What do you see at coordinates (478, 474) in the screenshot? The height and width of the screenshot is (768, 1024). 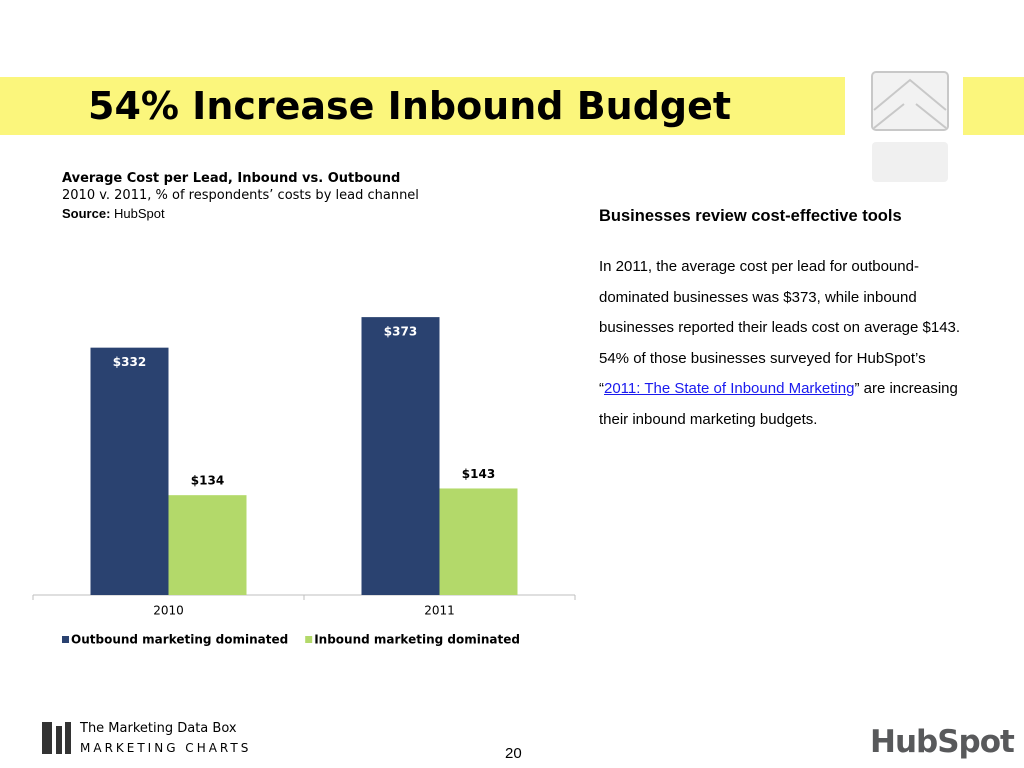 I see `value-label: $143` at bounding box center [478, 474].